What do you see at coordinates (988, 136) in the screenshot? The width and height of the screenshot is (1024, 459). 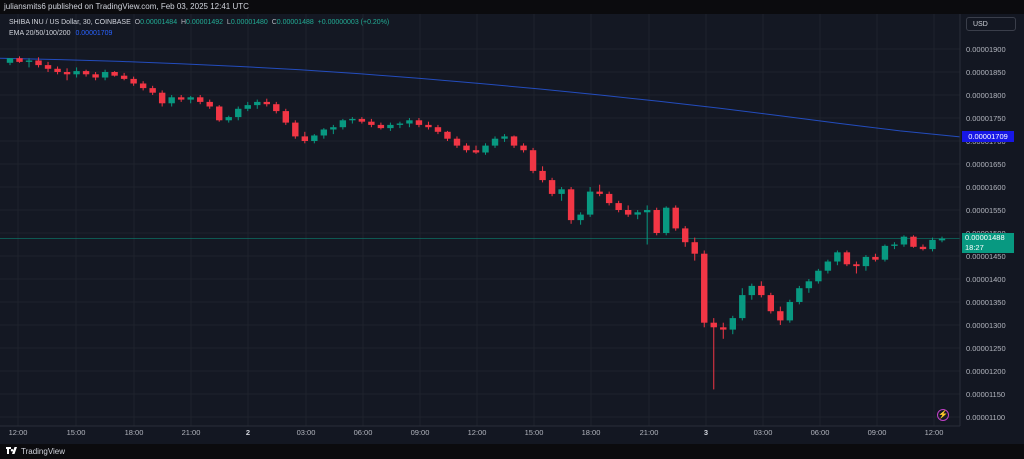 I see `ema-price-tag: 0.00001709` at bounding box center [988, 136].